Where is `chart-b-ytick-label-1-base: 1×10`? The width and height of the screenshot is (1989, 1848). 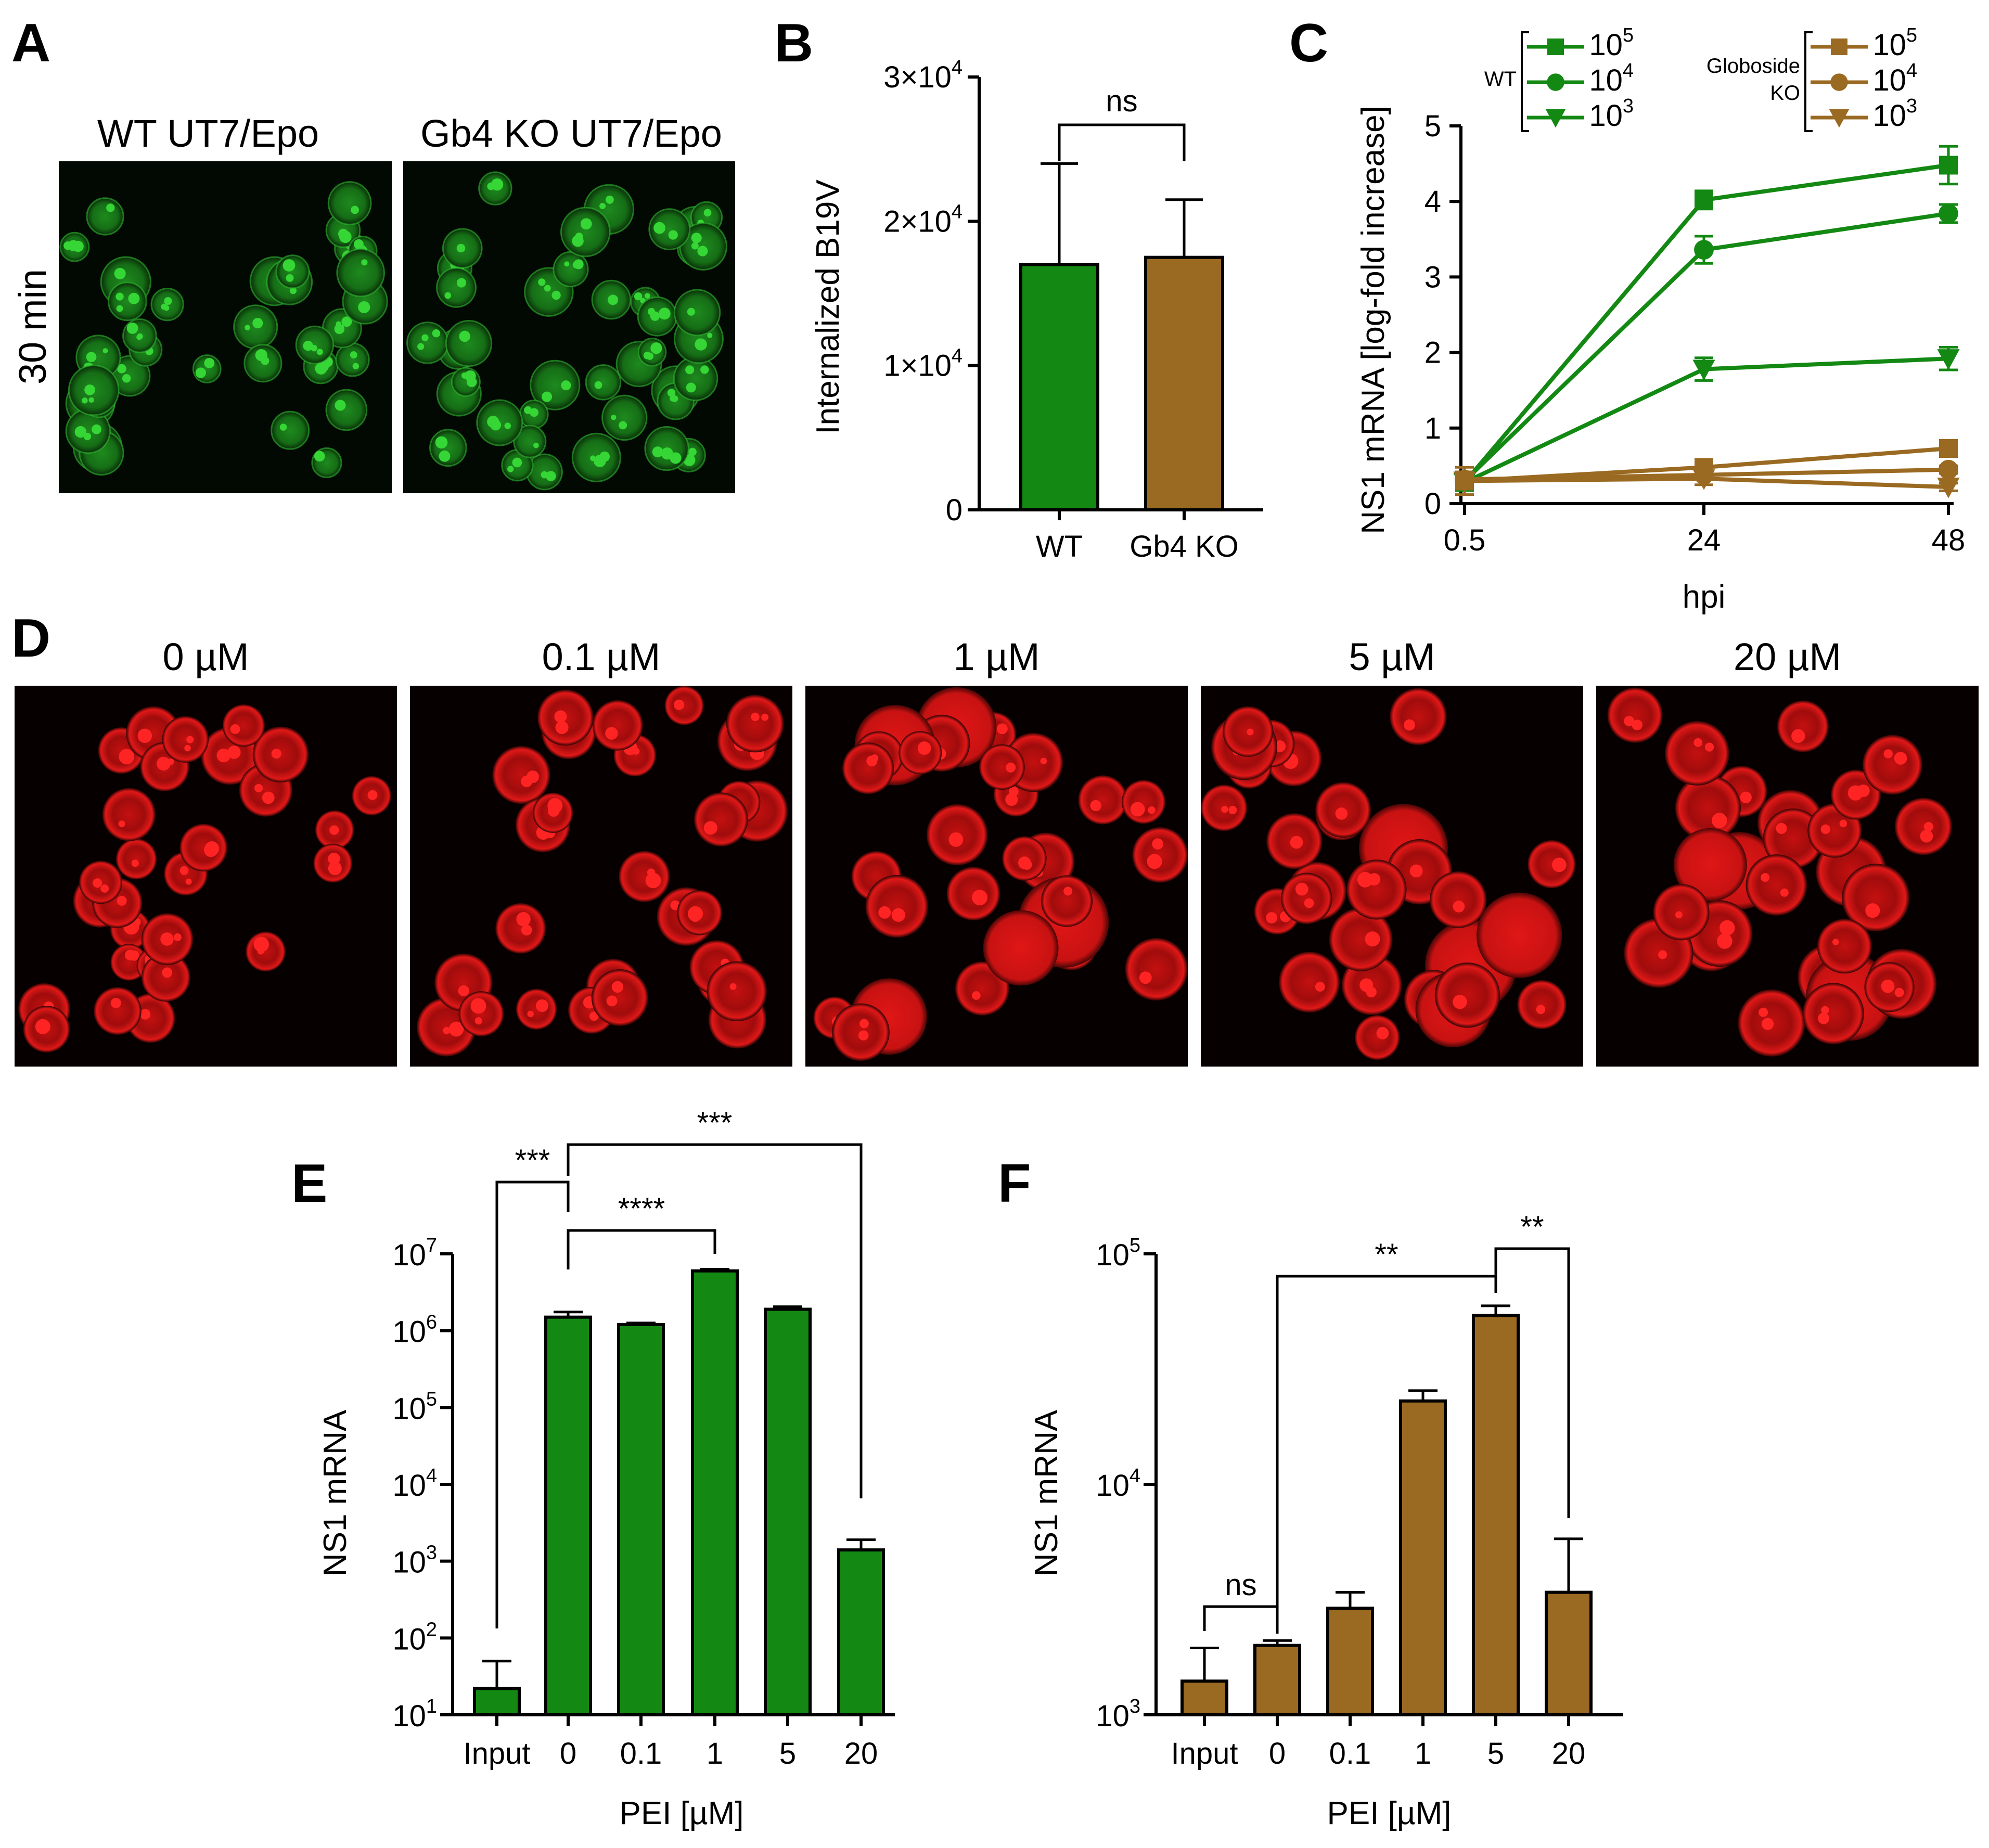
chart-b-ytick-label-1-base: 1×10 is located at coordinates (918, 366).